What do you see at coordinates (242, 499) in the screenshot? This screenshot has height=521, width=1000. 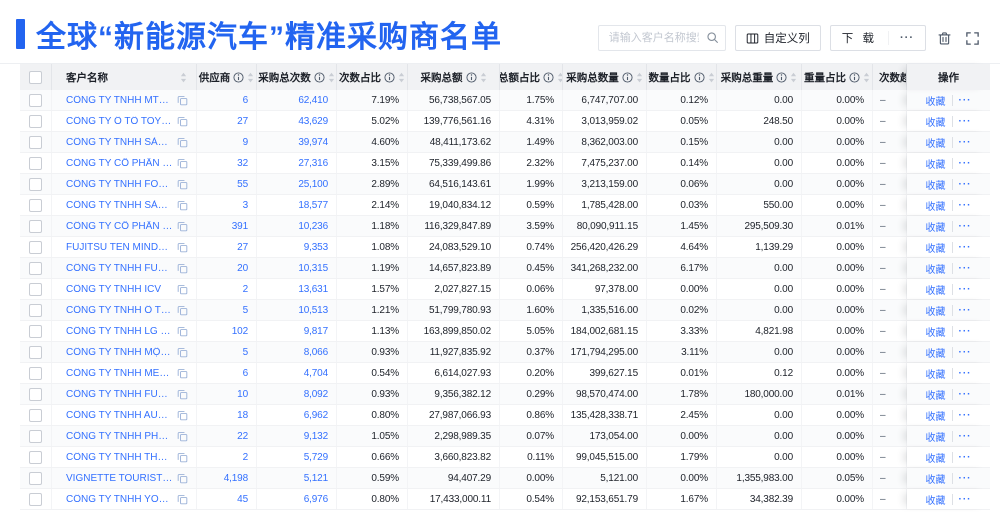 I see `suppliers-link: 45` at bounding box center [242, 499].